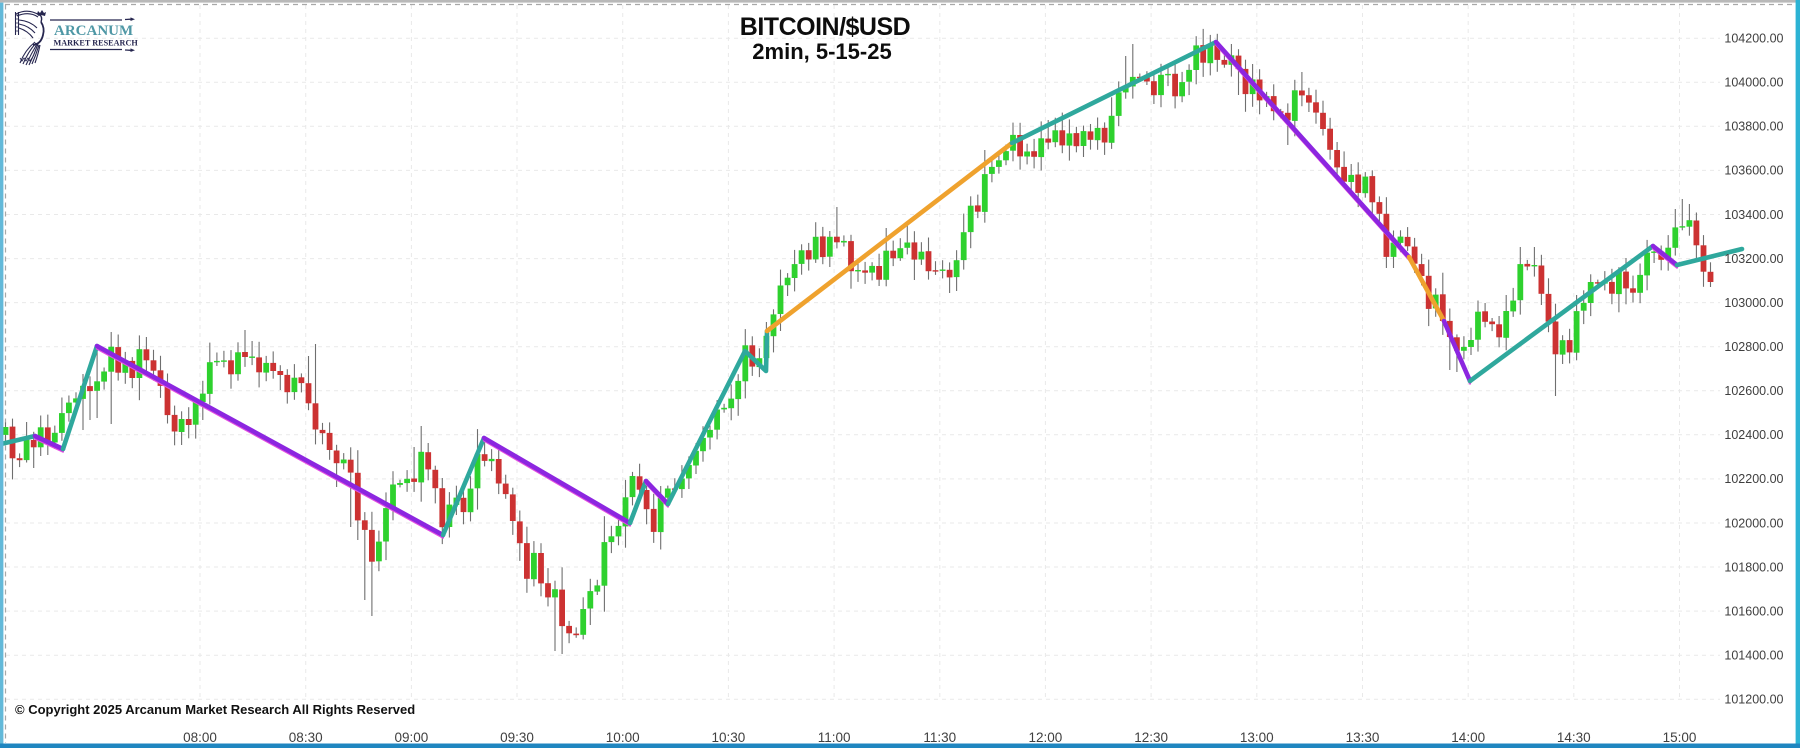 The height and width of the screenshot is (753, 1800). Describe the element at coordinates (1680, 737) in the screenshot. I see `svg-text: 15:00` at that location.